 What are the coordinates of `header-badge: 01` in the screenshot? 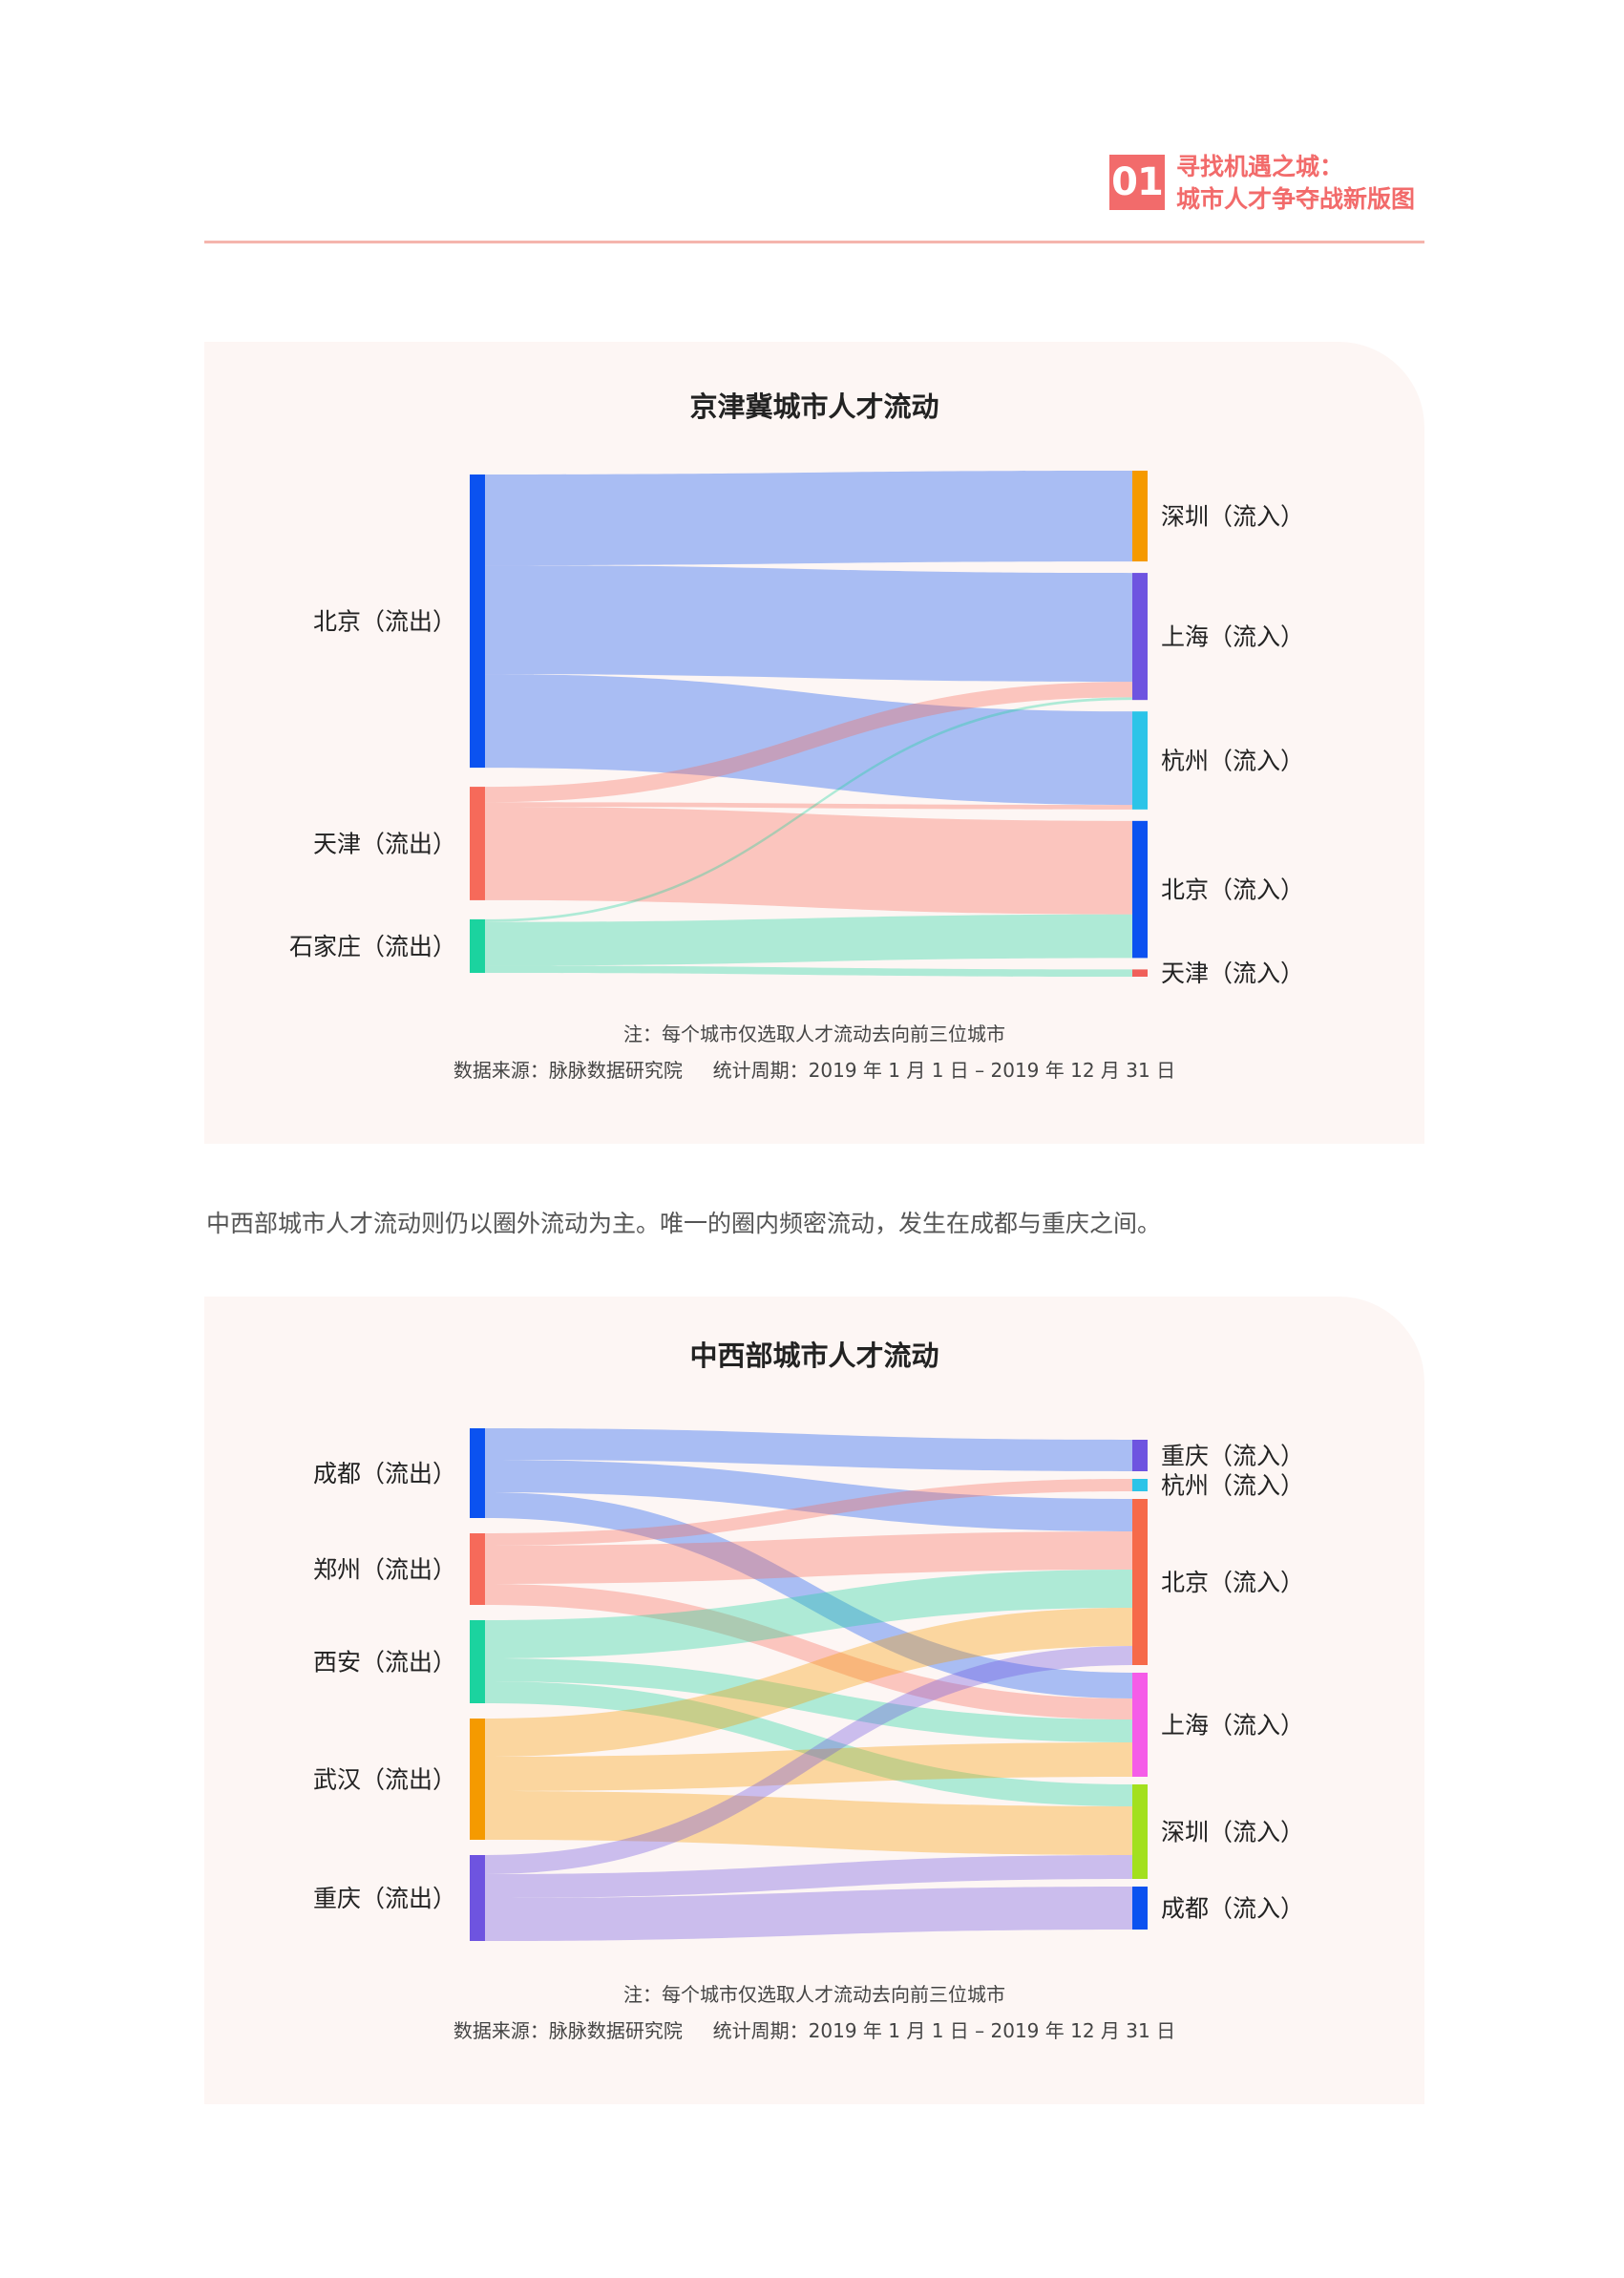 It's located at (1137, 182).